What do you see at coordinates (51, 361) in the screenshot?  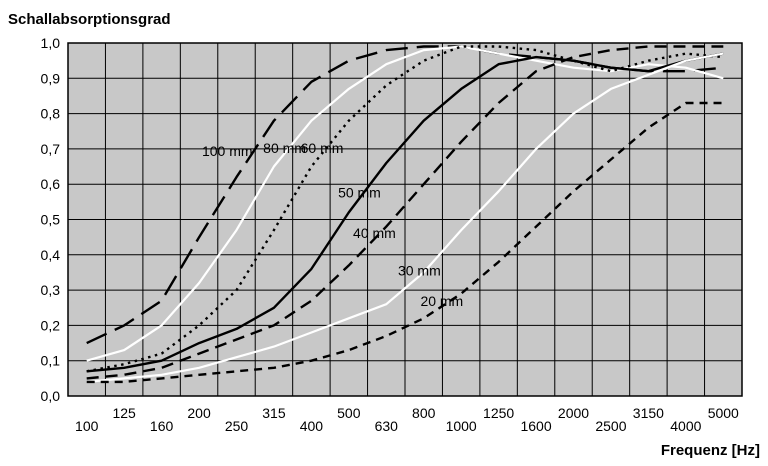 I see `y-tick-label: 0,1` at bounding box center [51, 361].